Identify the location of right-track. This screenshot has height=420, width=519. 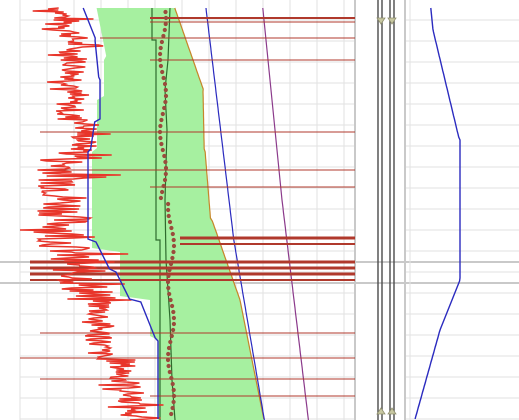
(437, 213).